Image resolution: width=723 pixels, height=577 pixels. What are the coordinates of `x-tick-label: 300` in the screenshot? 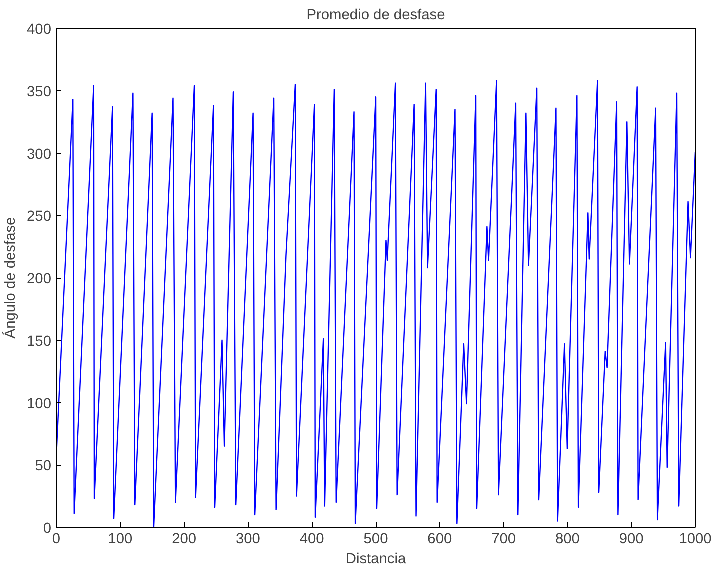 It's located at (248, 540).